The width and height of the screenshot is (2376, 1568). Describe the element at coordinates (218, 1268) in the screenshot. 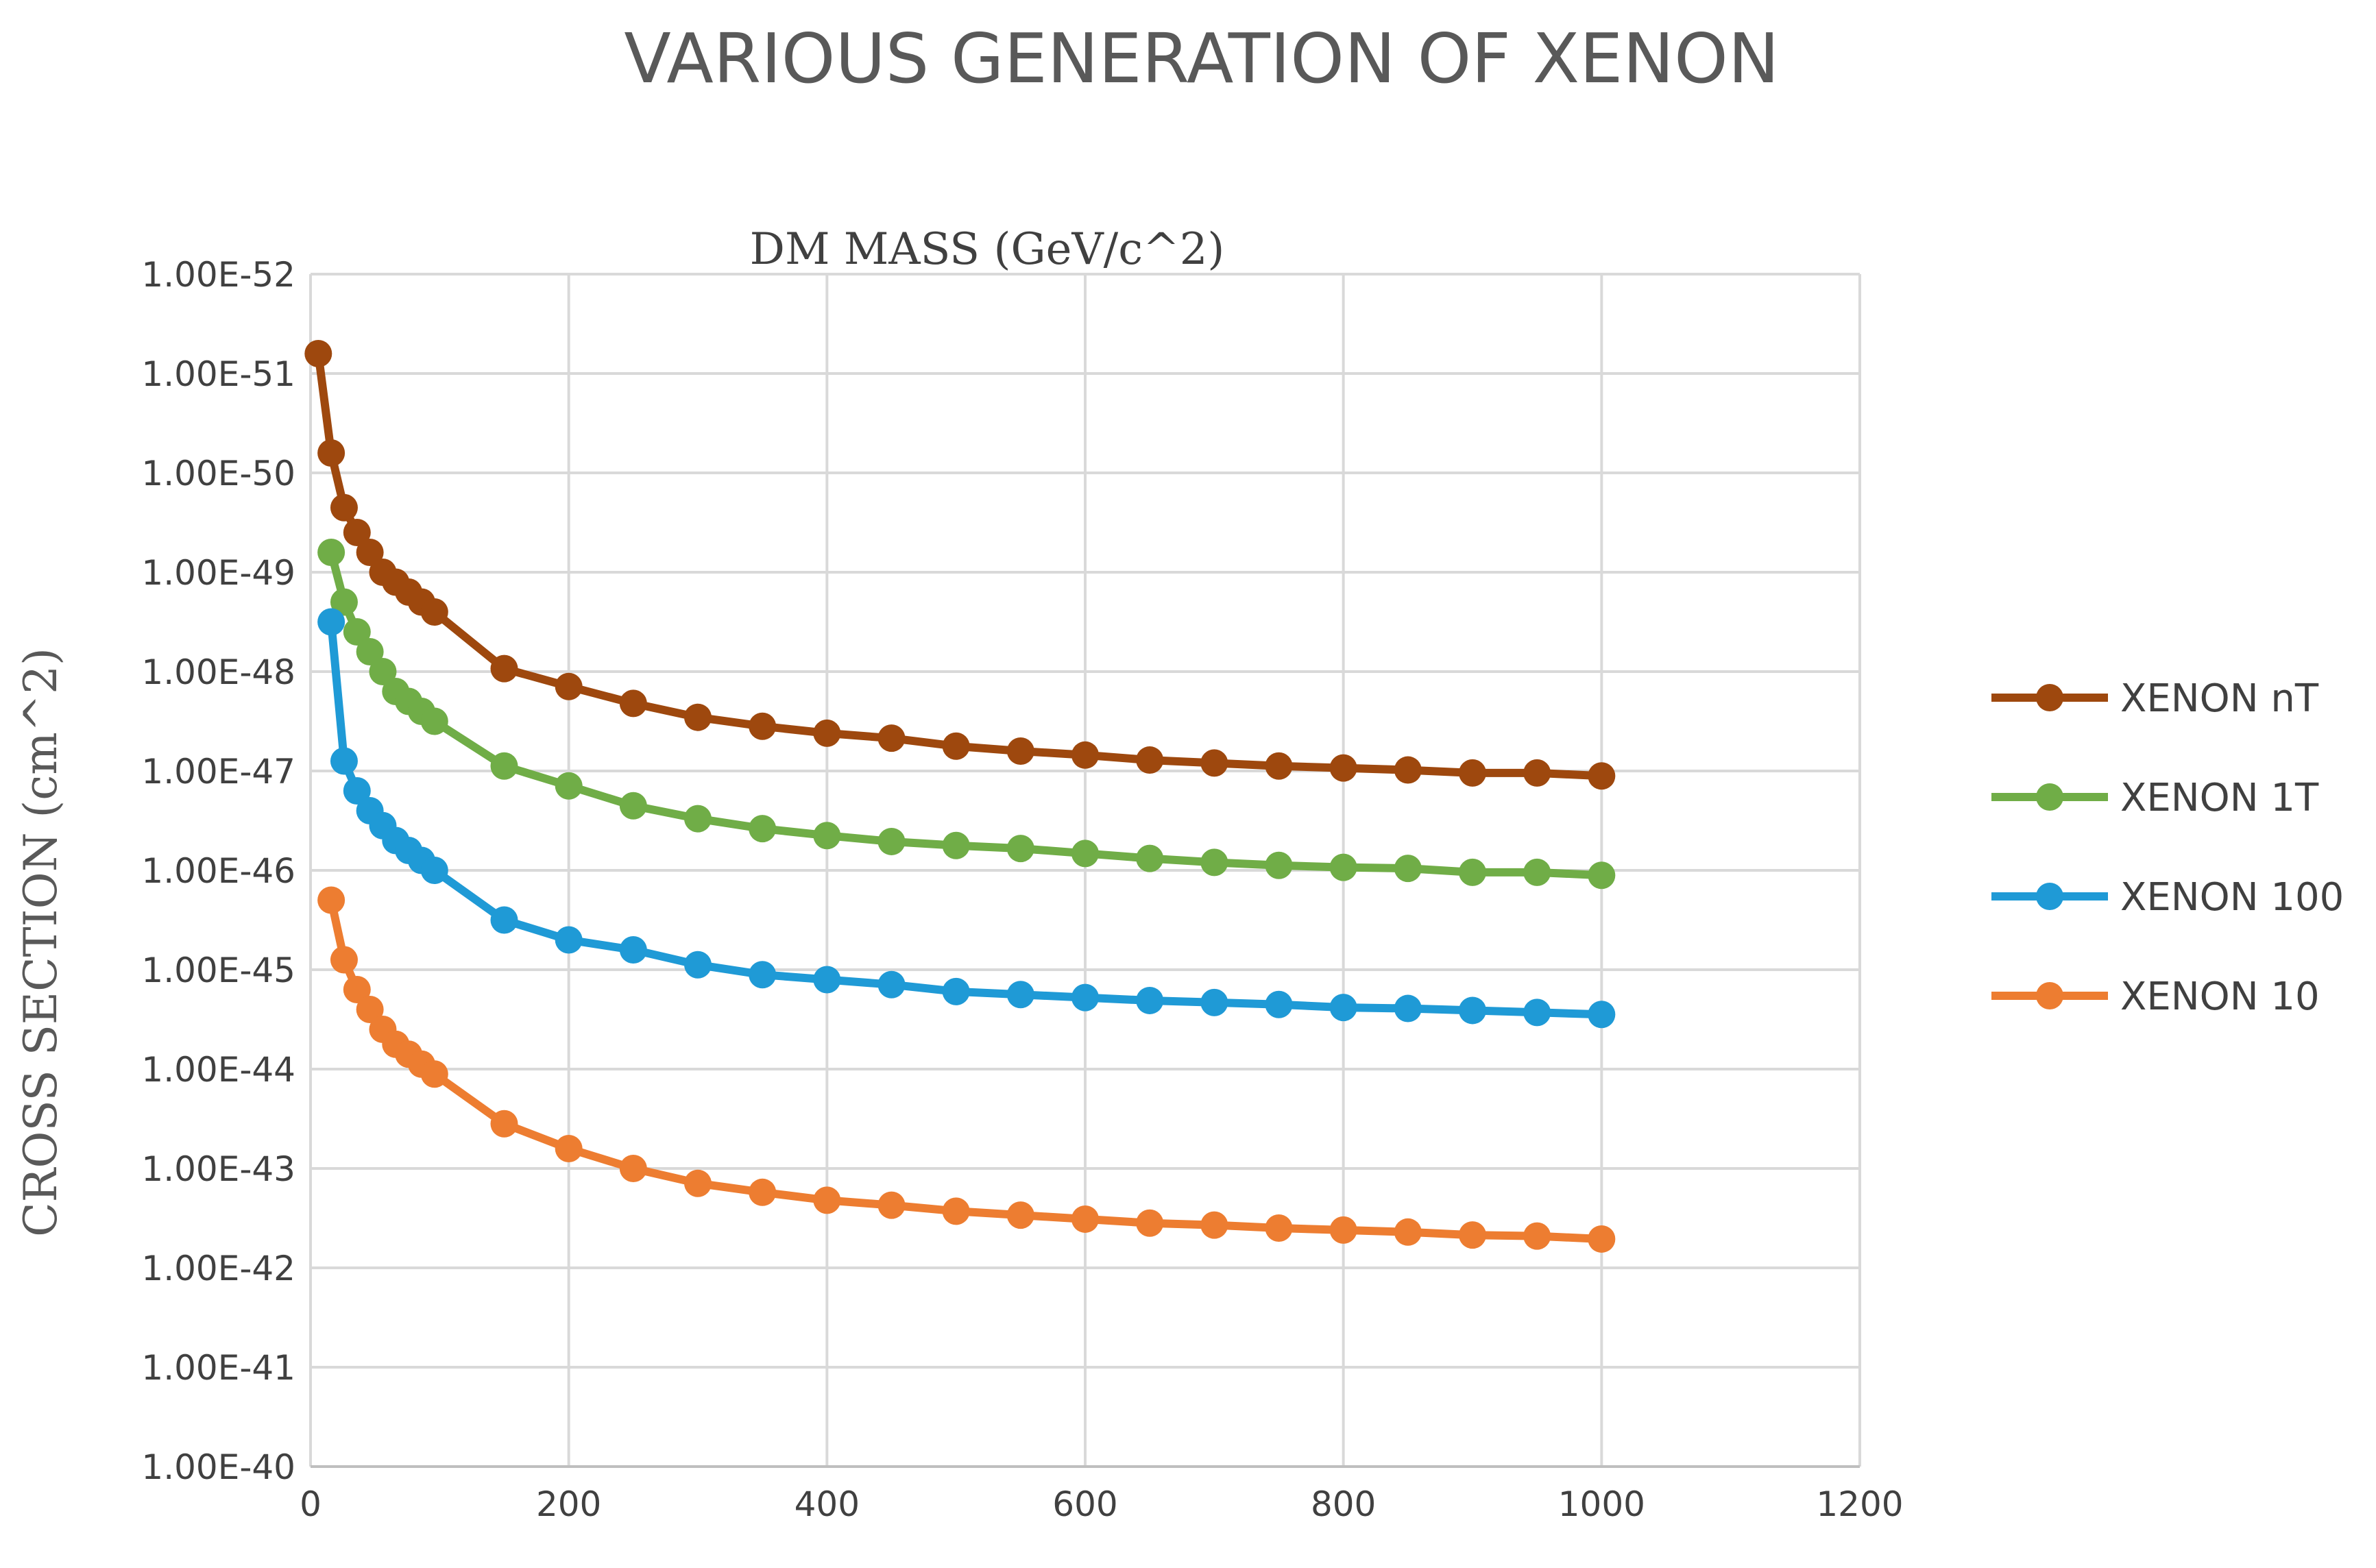

I see `y-tick-label: 1.00E-42` at that location.